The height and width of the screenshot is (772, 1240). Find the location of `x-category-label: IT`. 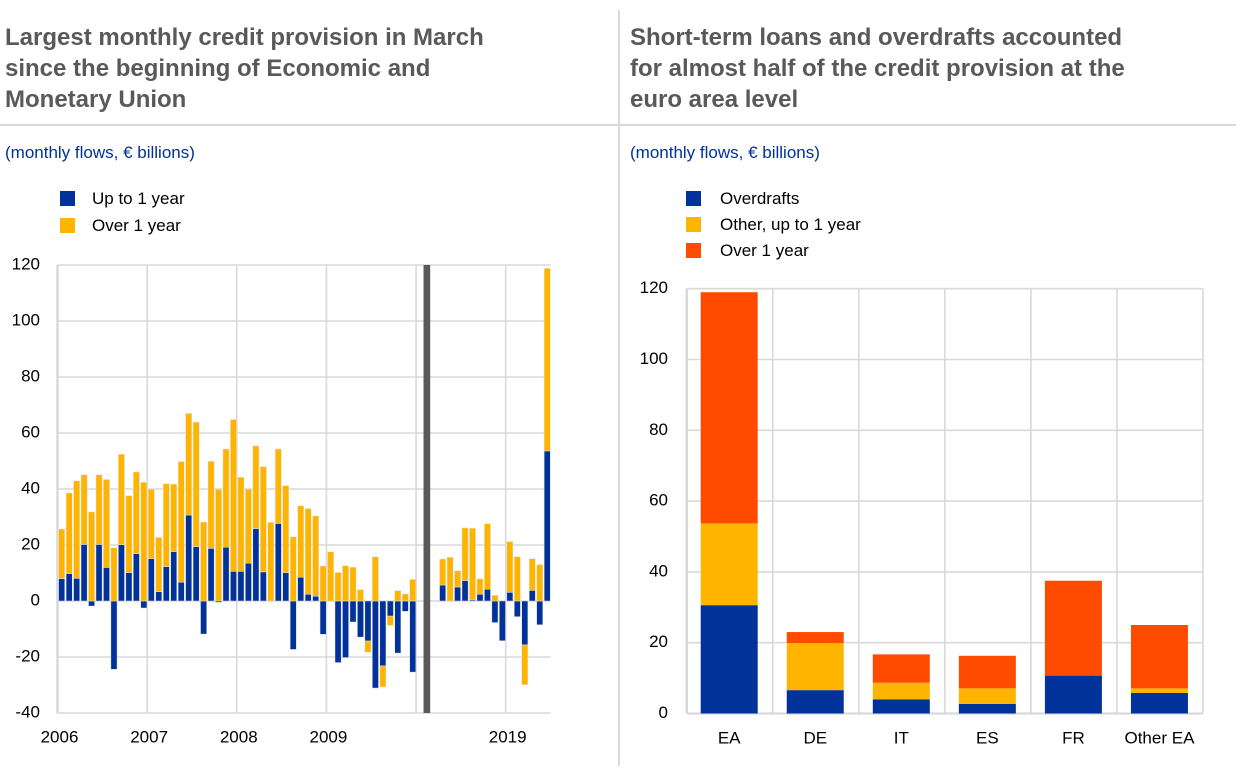

x-category-label: IT is located at coordinates (901, 737).